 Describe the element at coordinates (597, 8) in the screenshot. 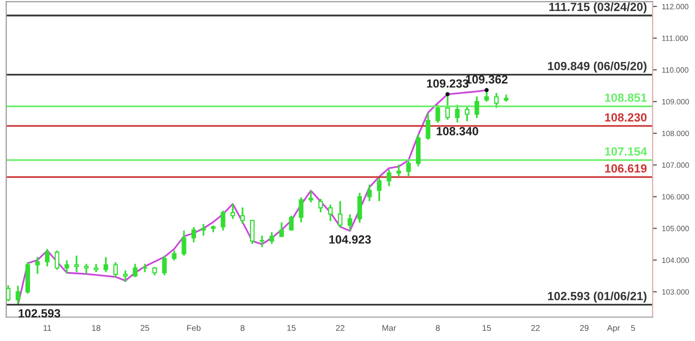

I see `ref-line-label: 111.715 (03/24/20)` at that location.